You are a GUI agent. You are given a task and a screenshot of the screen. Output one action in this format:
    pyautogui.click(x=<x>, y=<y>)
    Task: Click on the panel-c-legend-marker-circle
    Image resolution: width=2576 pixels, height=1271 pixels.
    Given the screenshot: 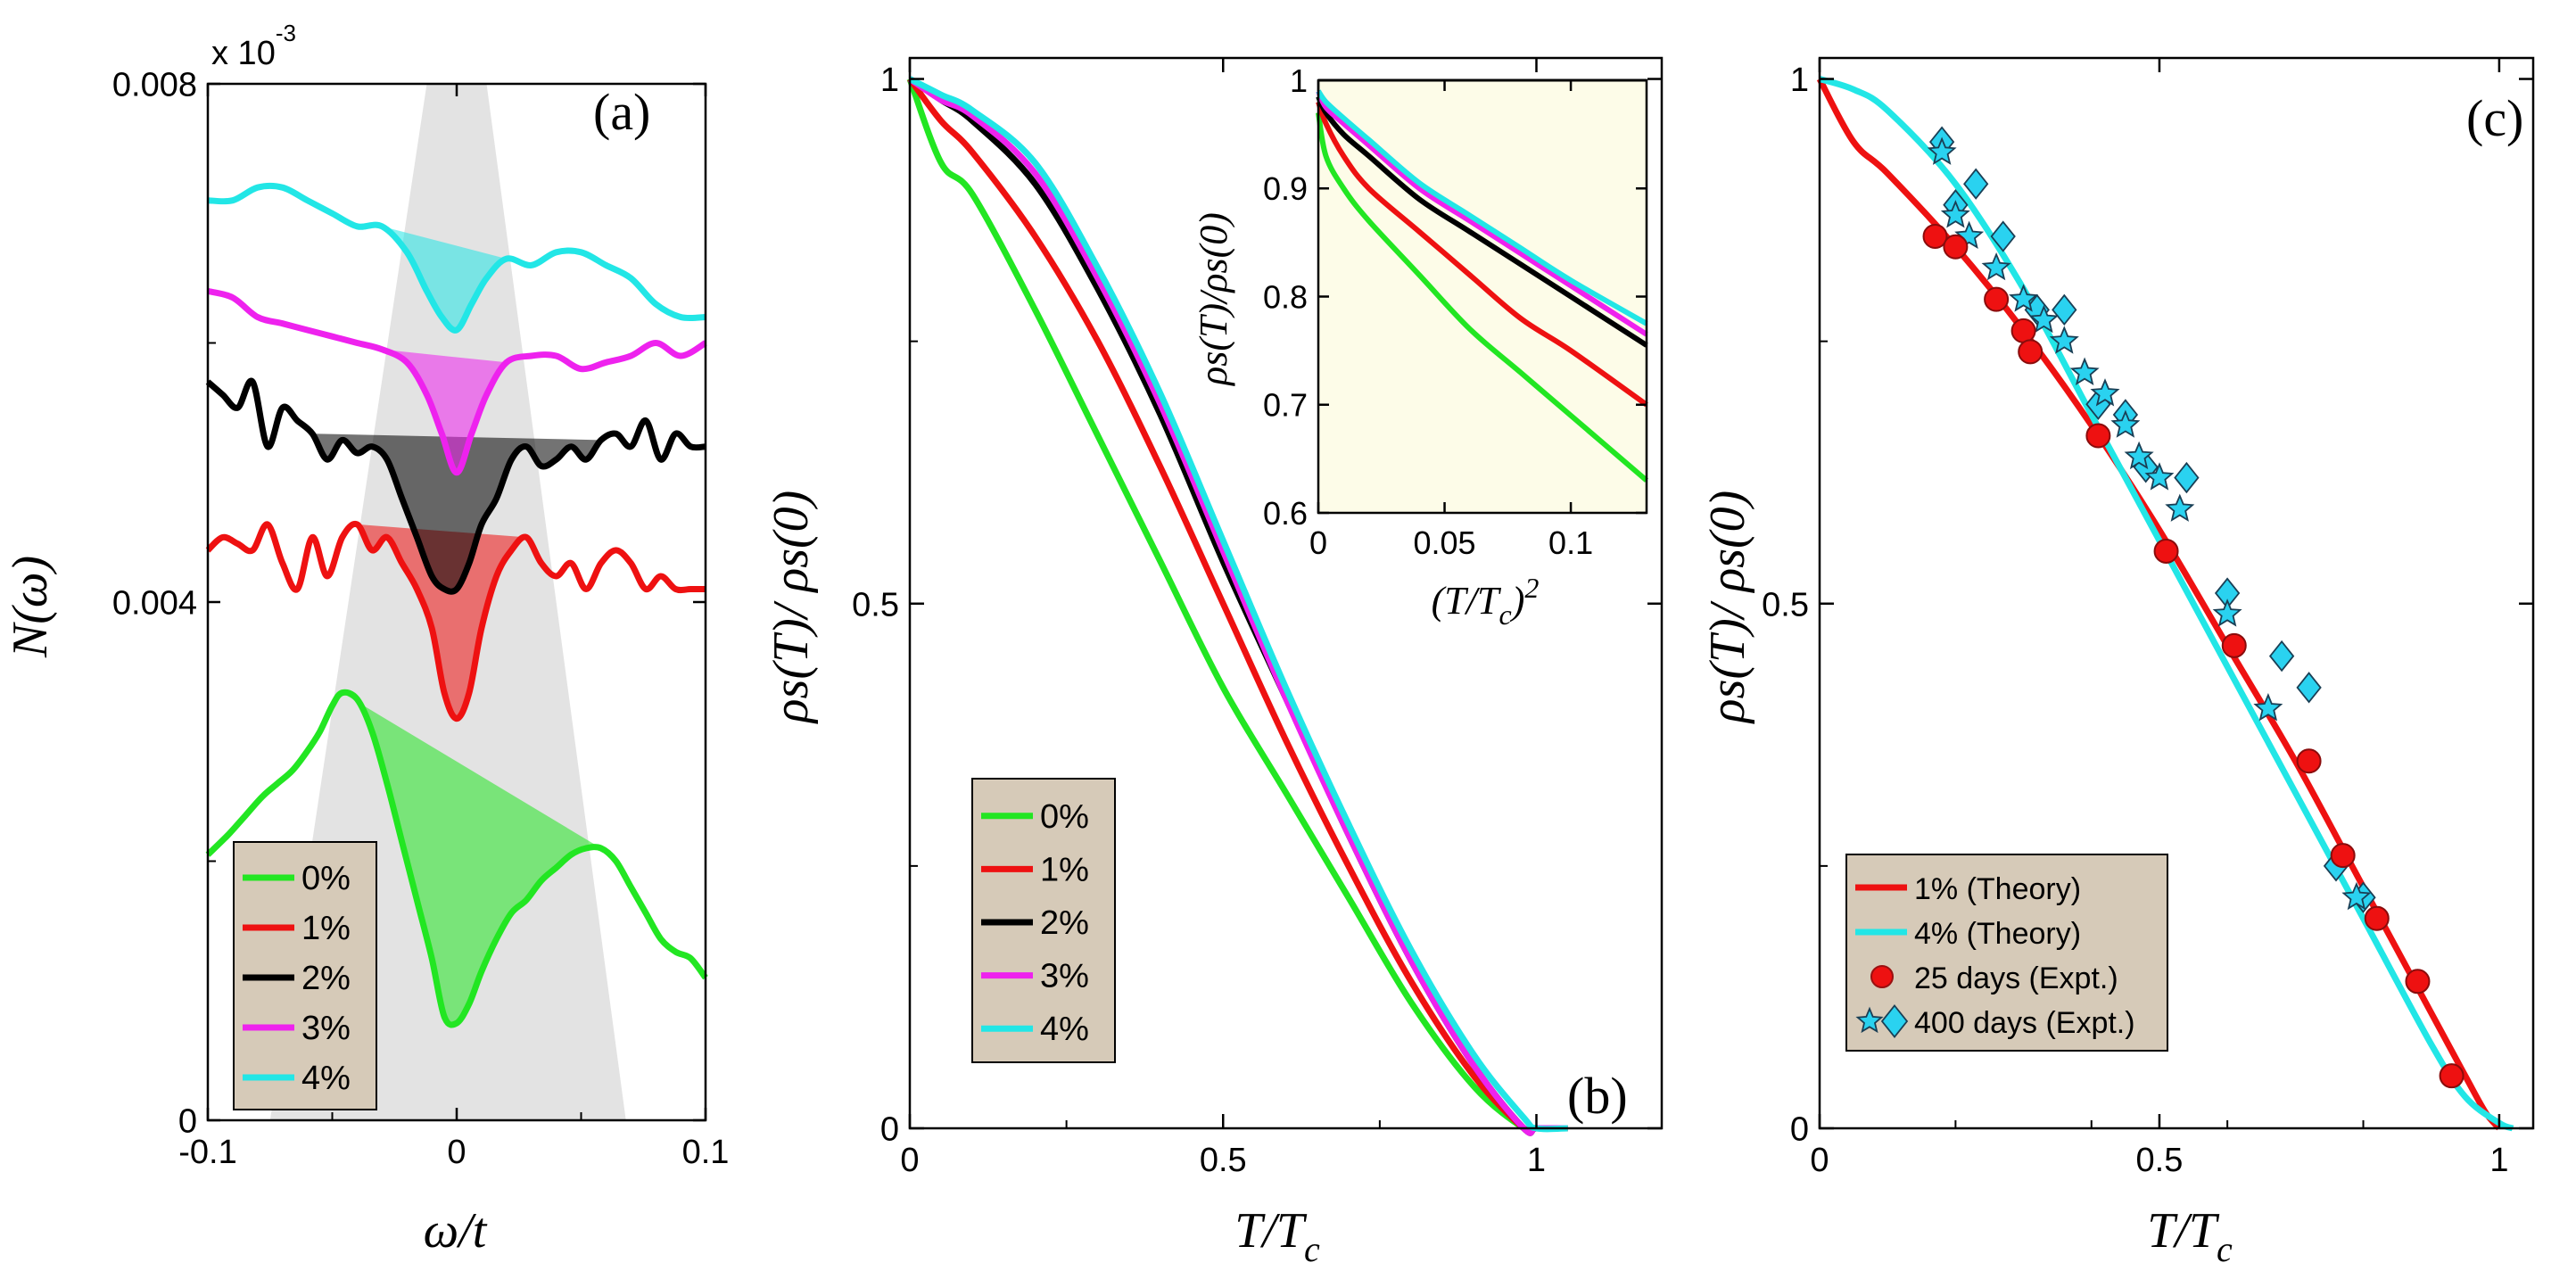 What is the action you would take?
    pyautogui.click(x=1882, y=976)
    